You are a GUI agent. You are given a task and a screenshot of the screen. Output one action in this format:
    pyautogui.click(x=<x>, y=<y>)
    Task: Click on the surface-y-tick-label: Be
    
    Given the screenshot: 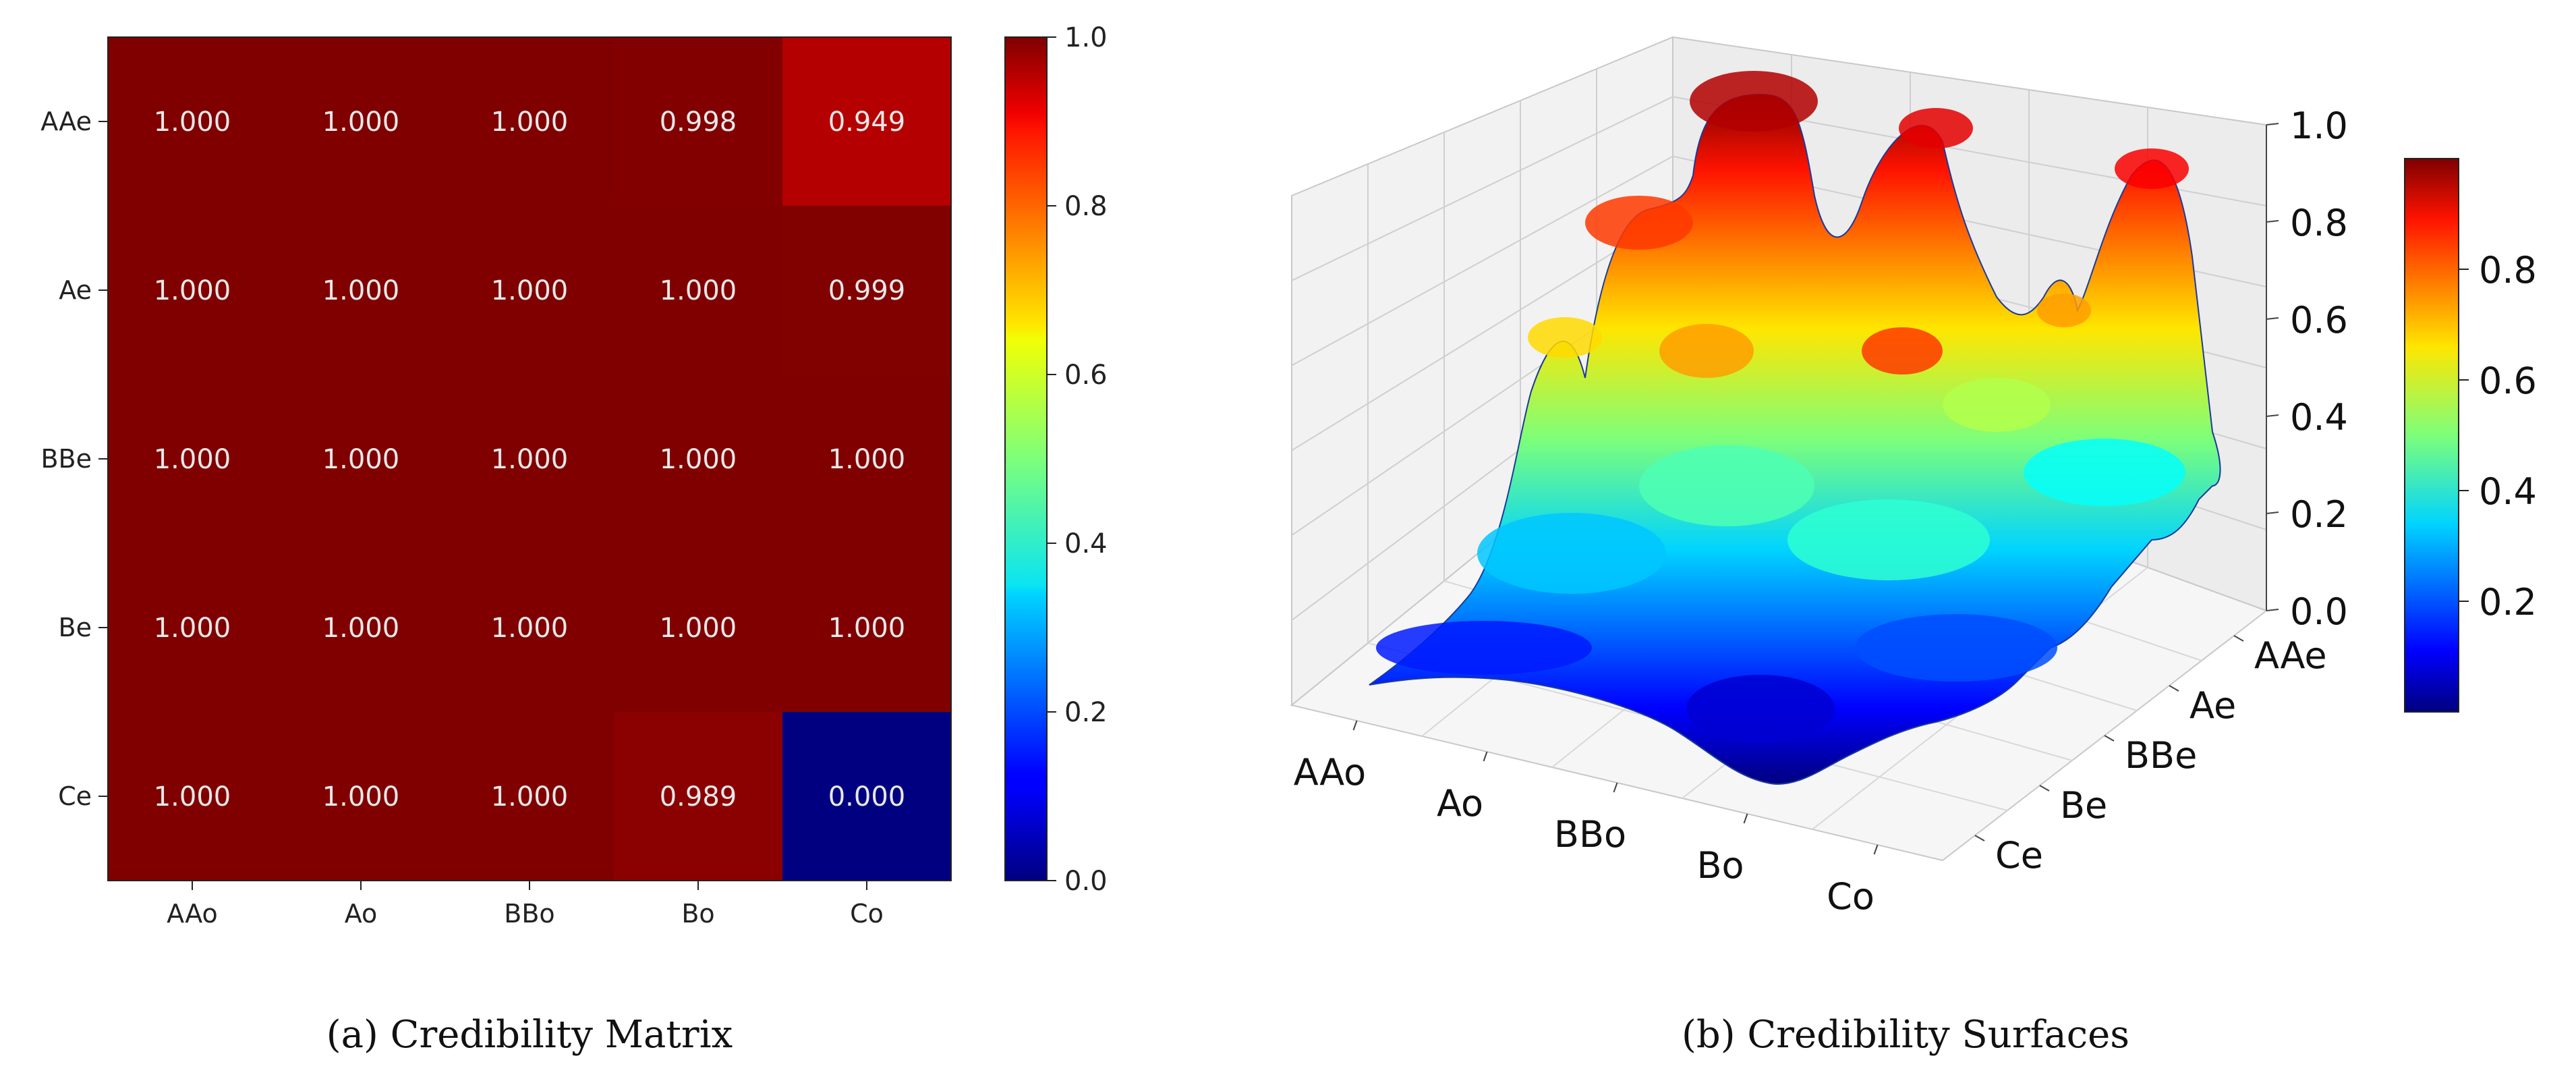 What is the action you would take?
    pyautogui.click(x=2083, y=806)
    